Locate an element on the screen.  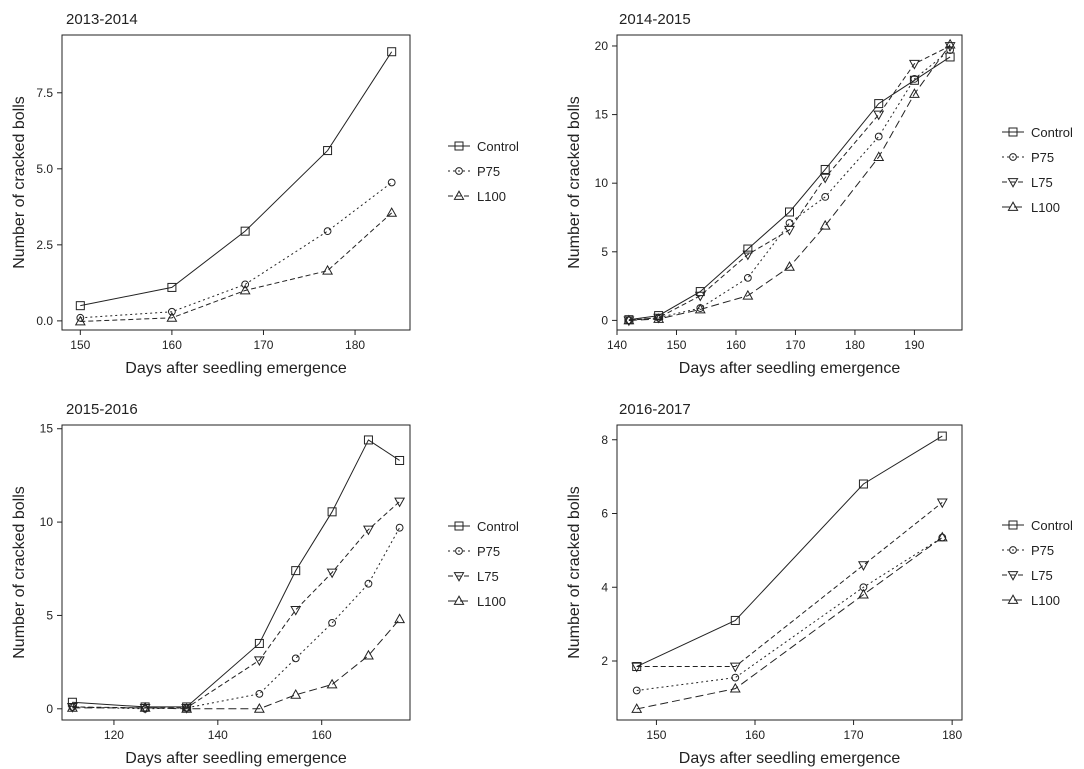
x-tick-label: 190 is located at coordinates (914, 345).